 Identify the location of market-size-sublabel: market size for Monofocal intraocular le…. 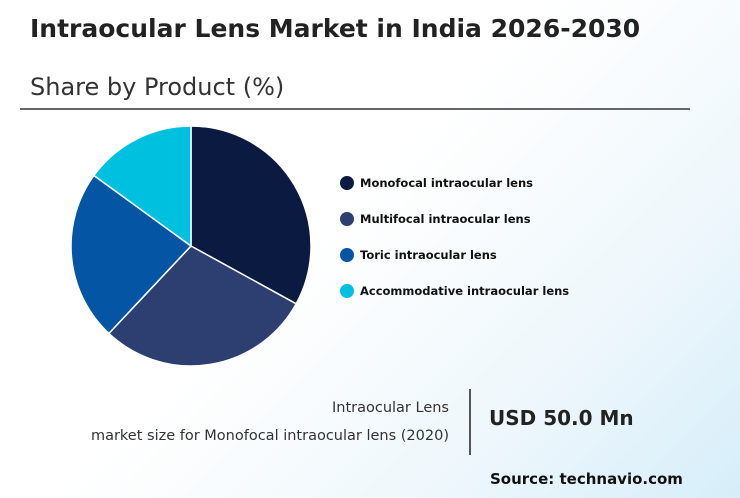
(269, 436).